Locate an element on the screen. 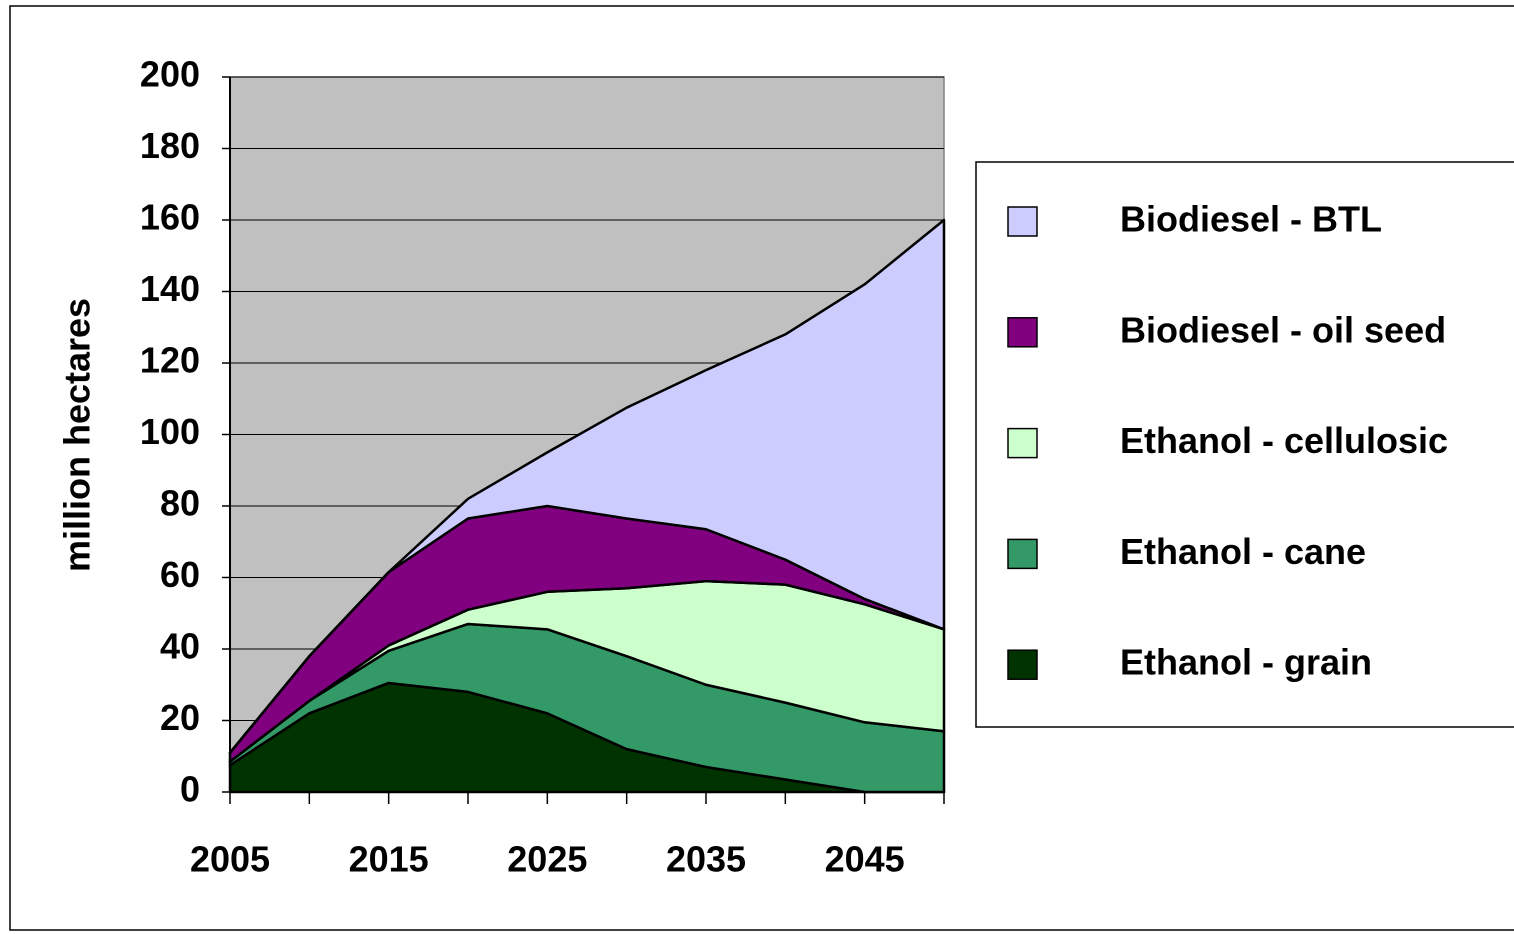 Image resolution: width=1514 pixels, height=934 pixels. x-tick-label: 2045 is located at coordinates (865, 859).